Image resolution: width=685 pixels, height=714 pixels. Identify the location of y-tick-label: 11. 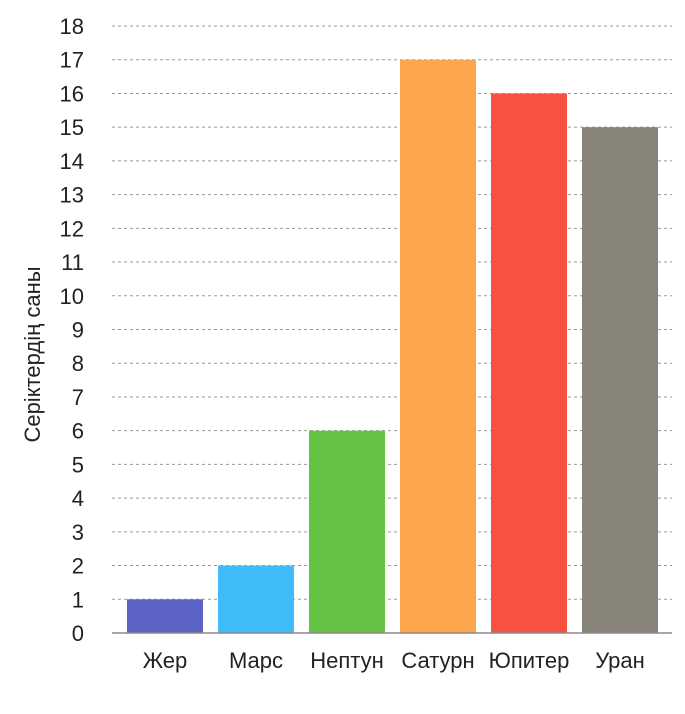
(72, 262).